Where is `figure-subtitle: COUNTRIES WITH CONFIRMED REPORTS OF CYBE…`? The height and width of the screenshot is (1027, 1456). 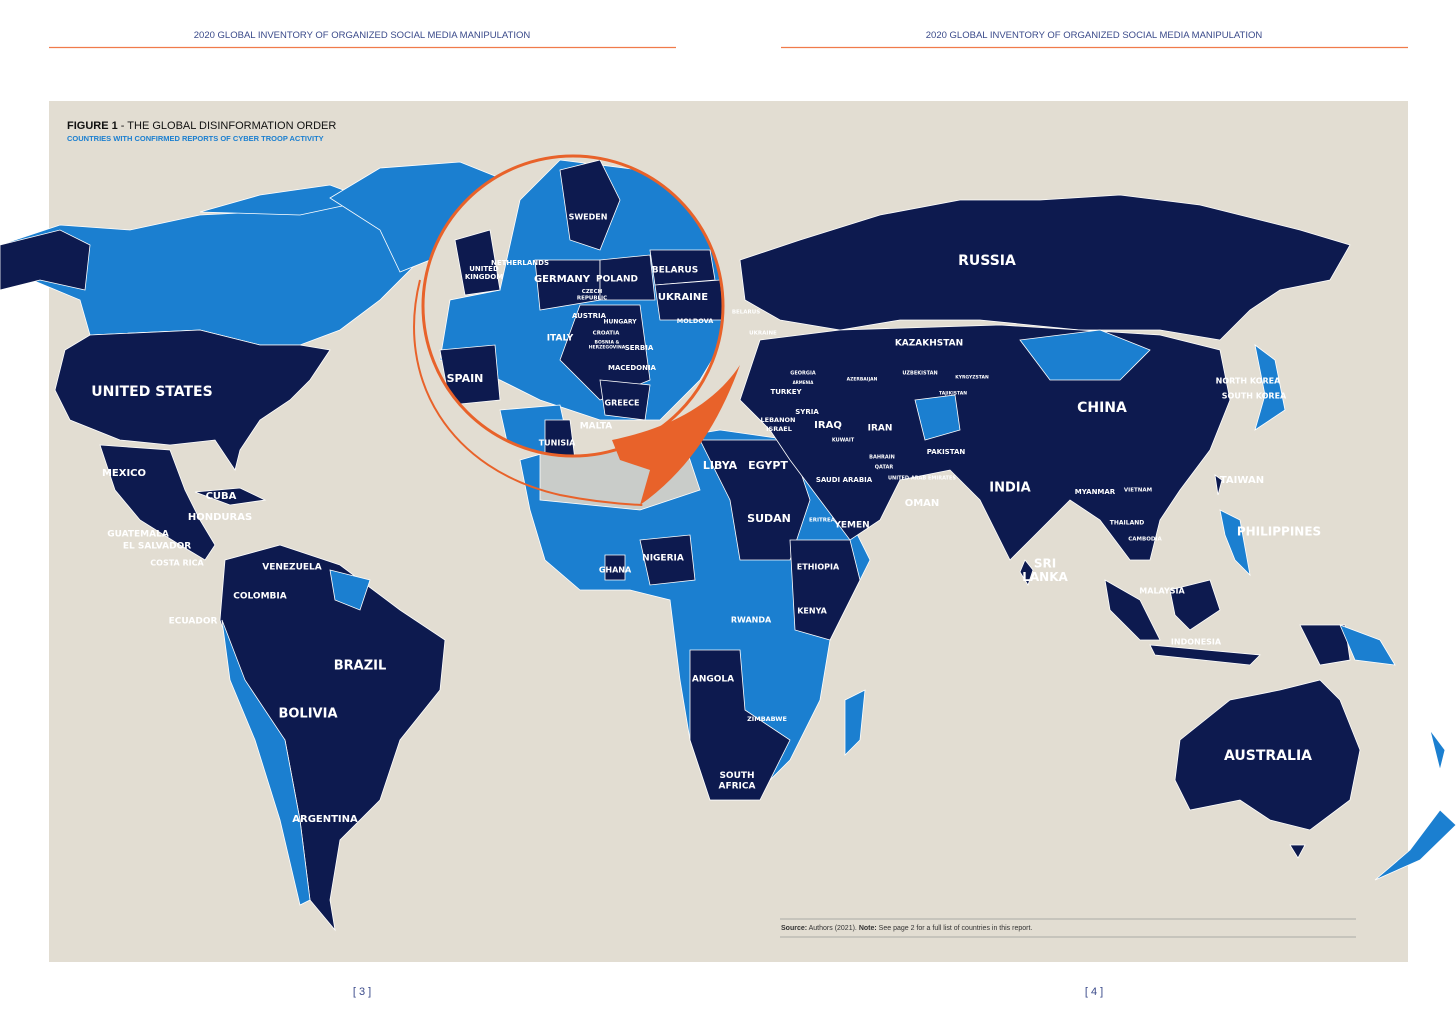 figure-subtitle: COUNTRIES WITH CONFIRMED REPORTS OF CYBE… is located at coordinates (195, 138).